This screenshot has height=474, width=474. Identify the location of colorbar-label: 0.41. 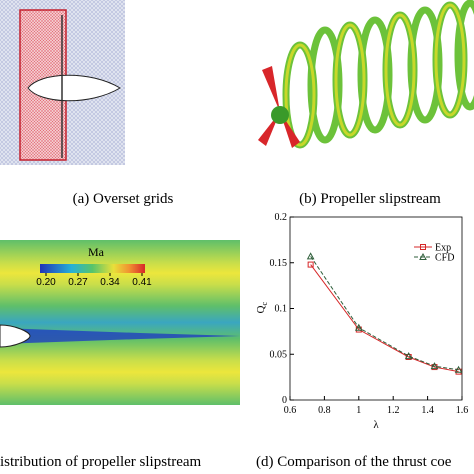
(142, 282).